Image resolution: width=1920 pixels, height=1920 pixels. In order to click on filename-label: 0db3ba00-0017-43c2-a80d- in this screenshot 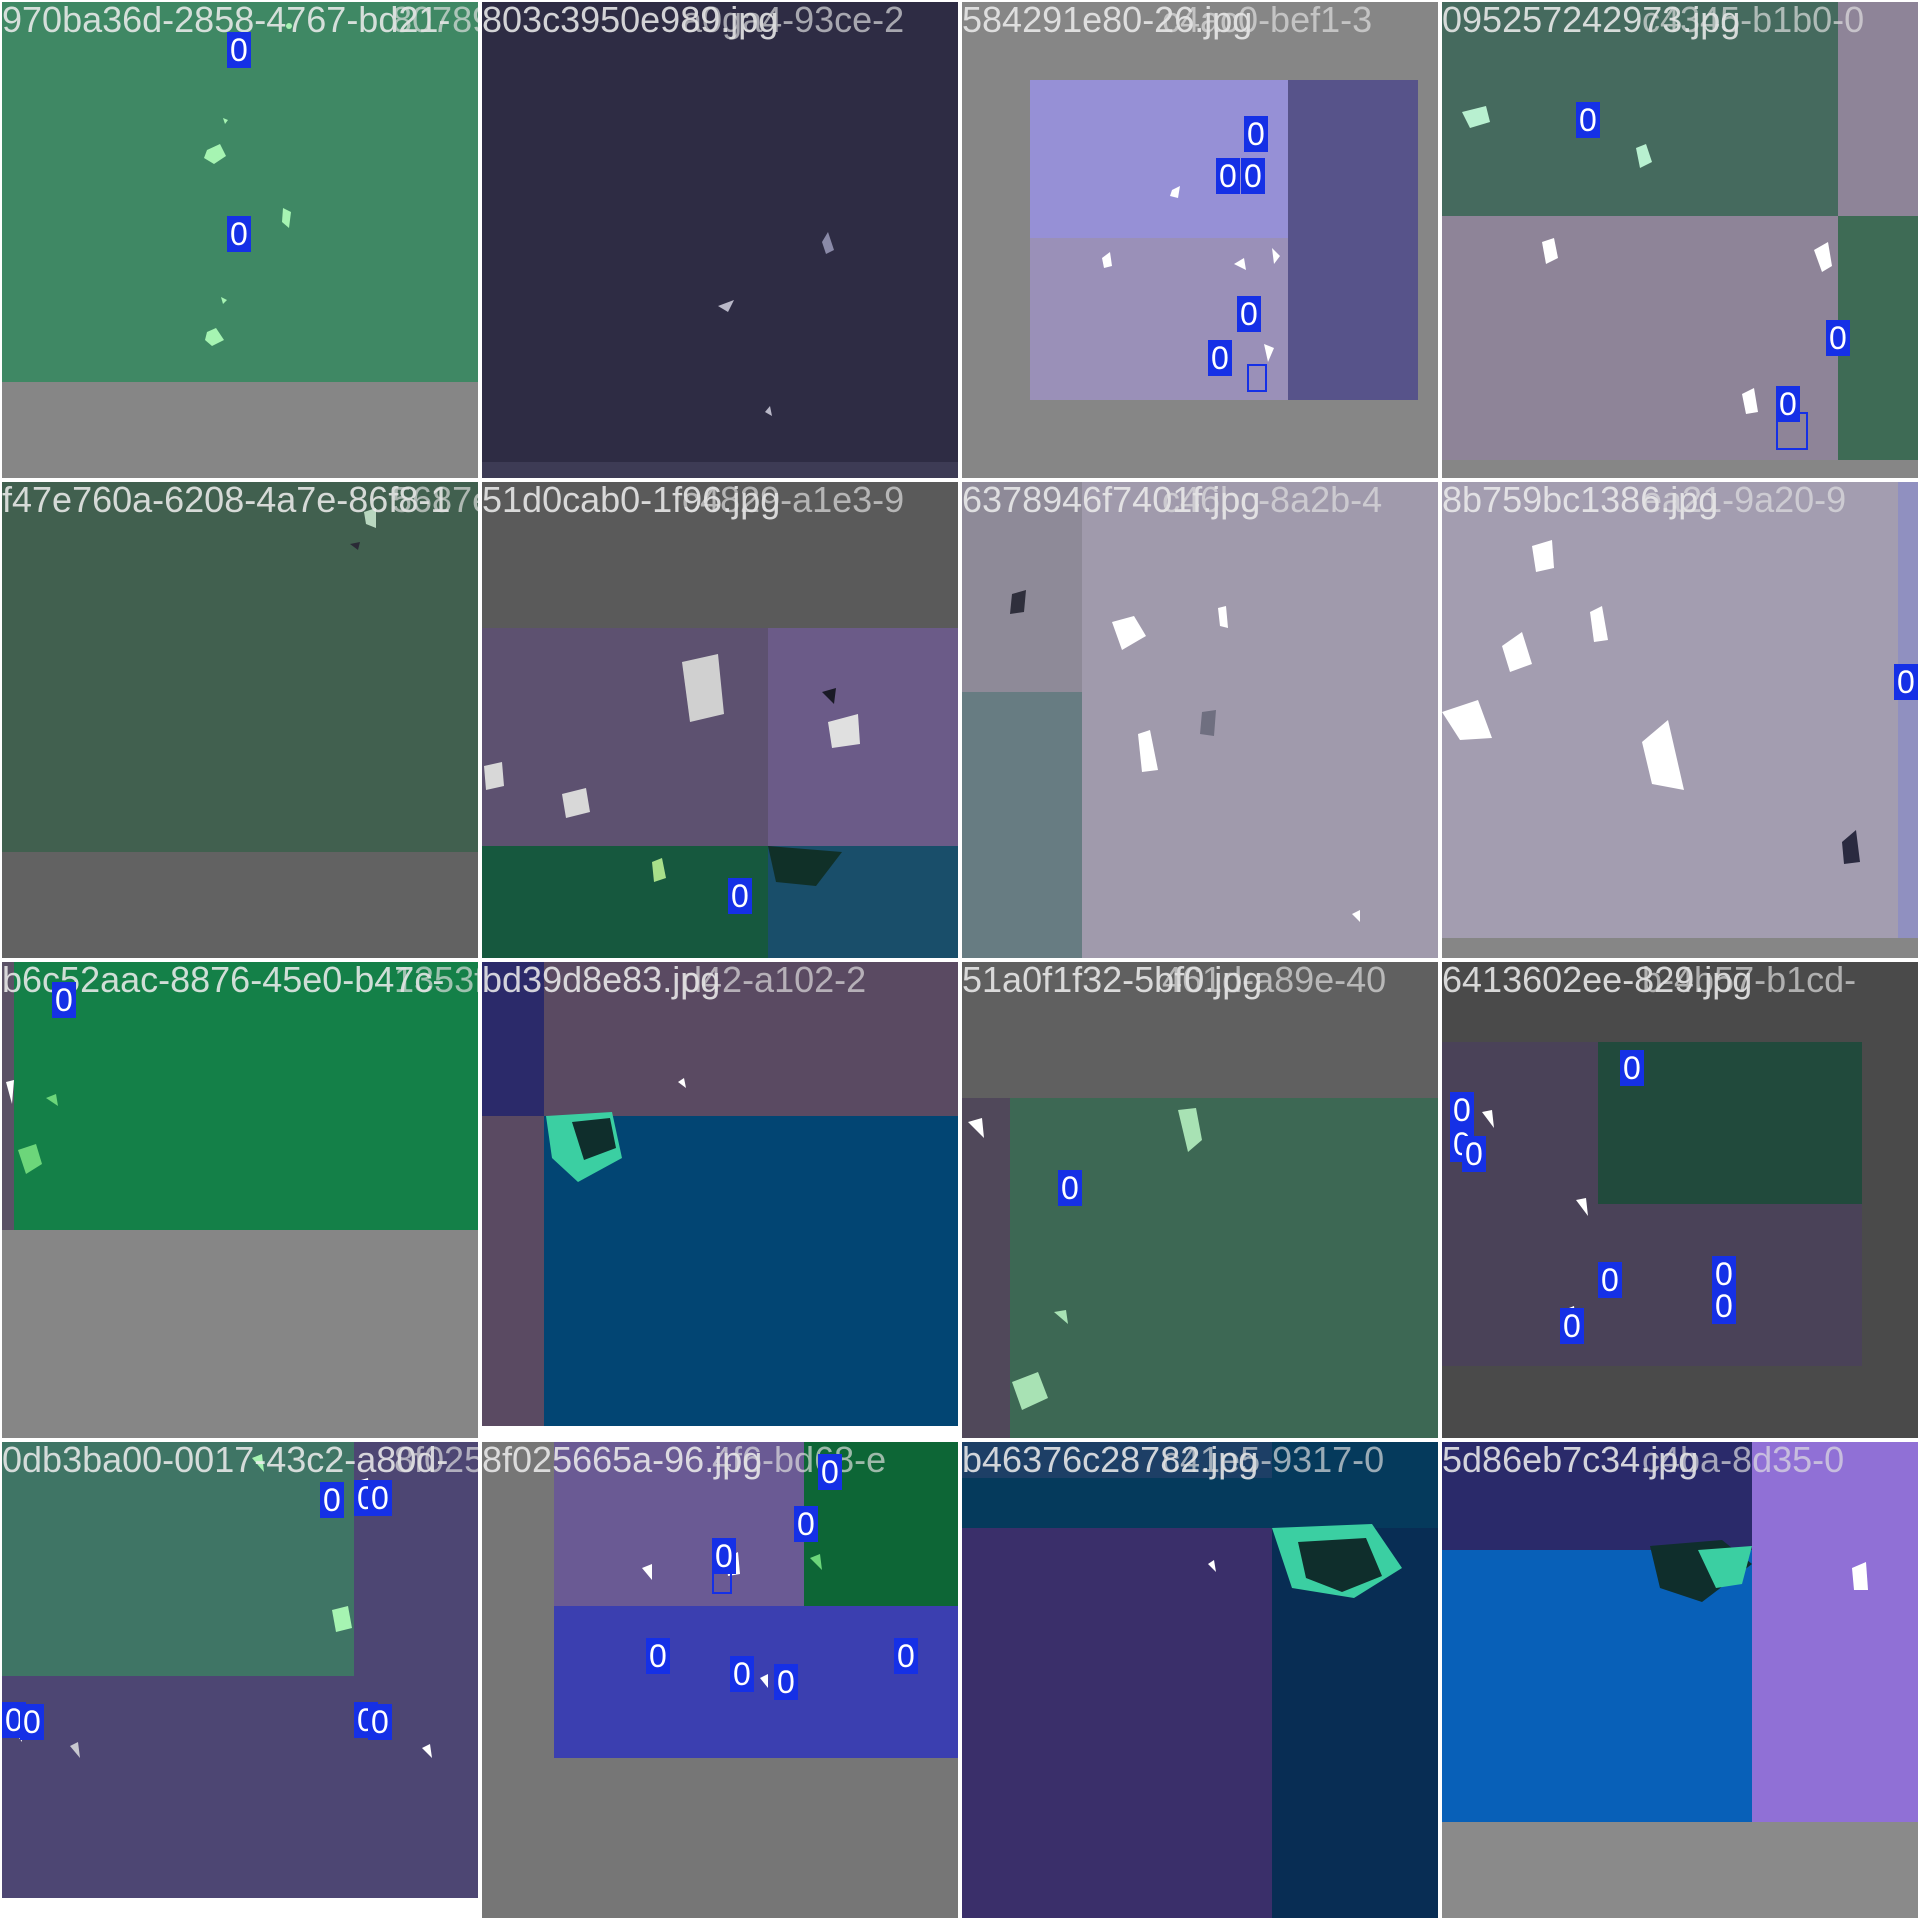, I will do `click(225, 1461)`.